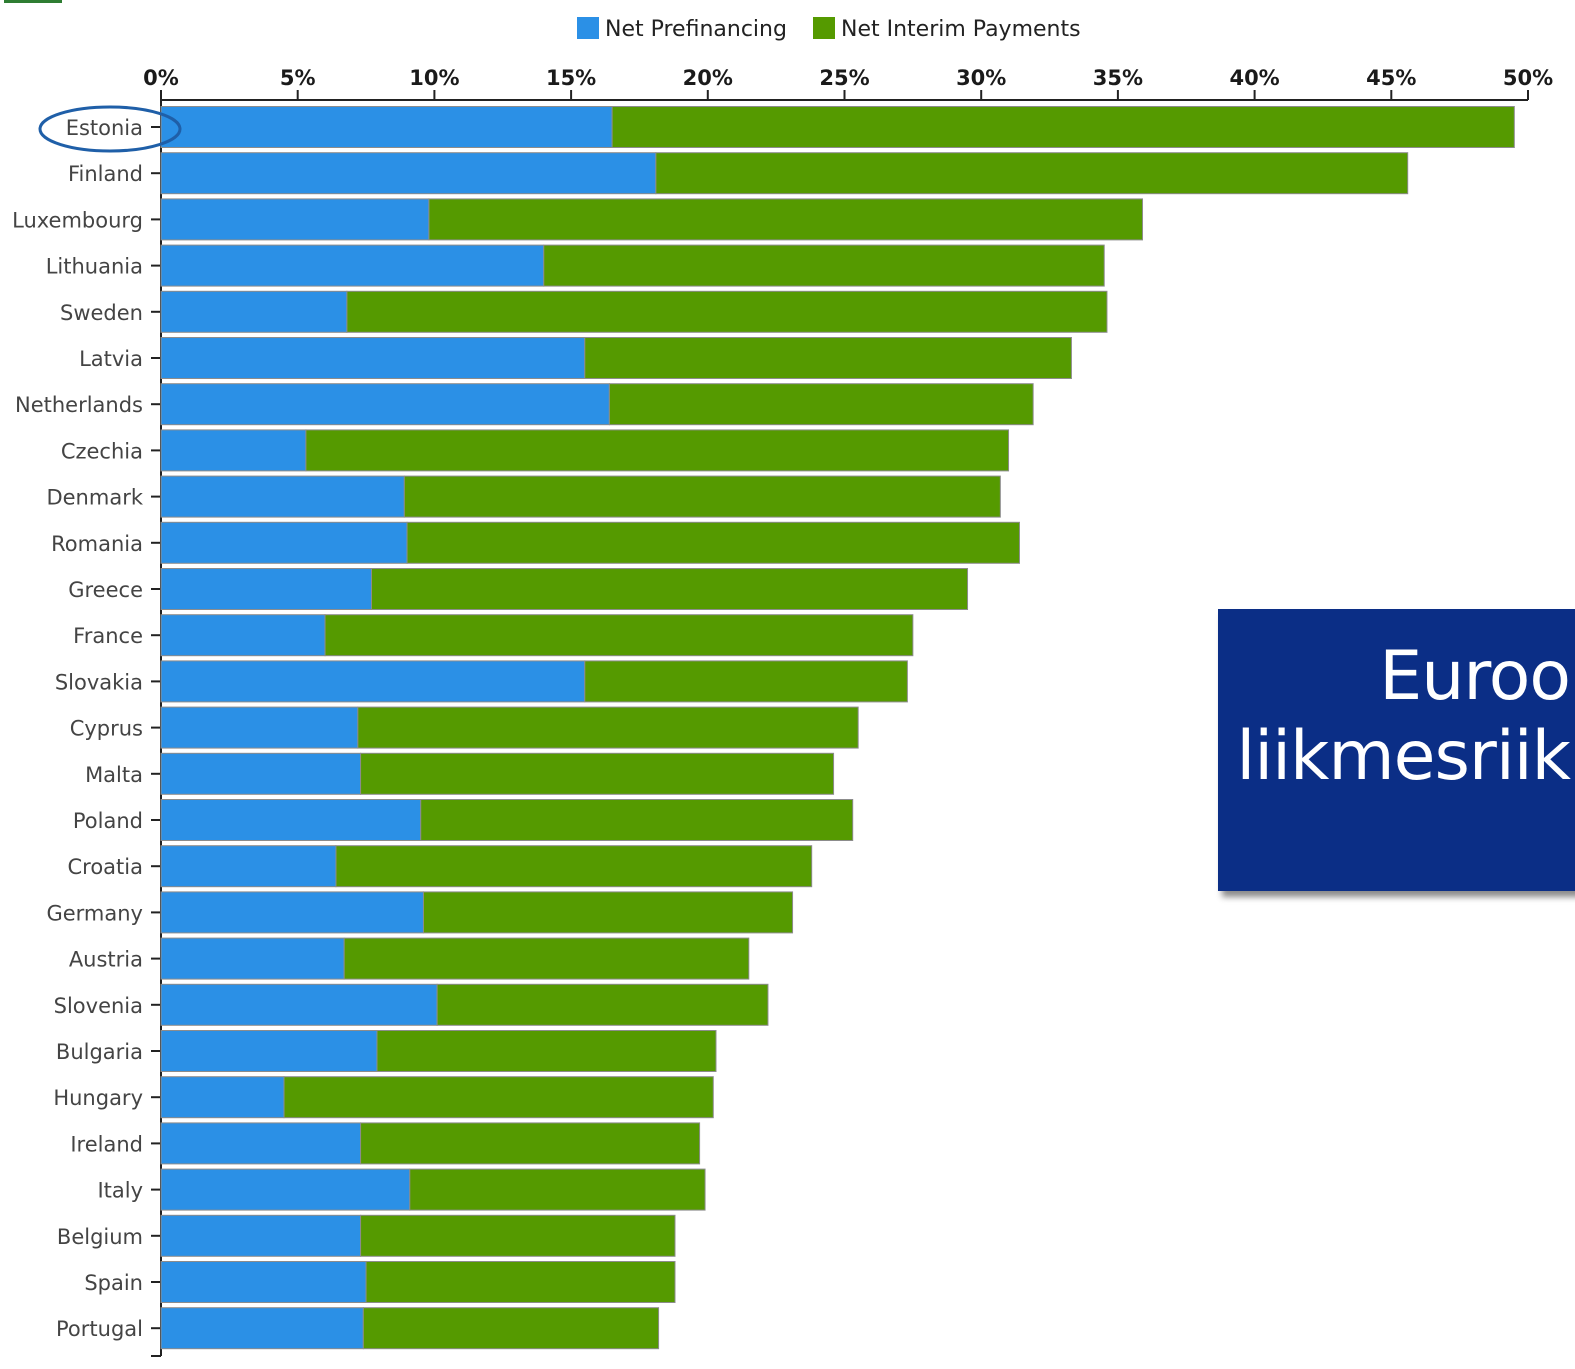 The width and height of the screenshot is (1575, 1369). Describe the element at coordinates (708, 78) in the screenshot. I see `x-tick-label: 20%` at that location.